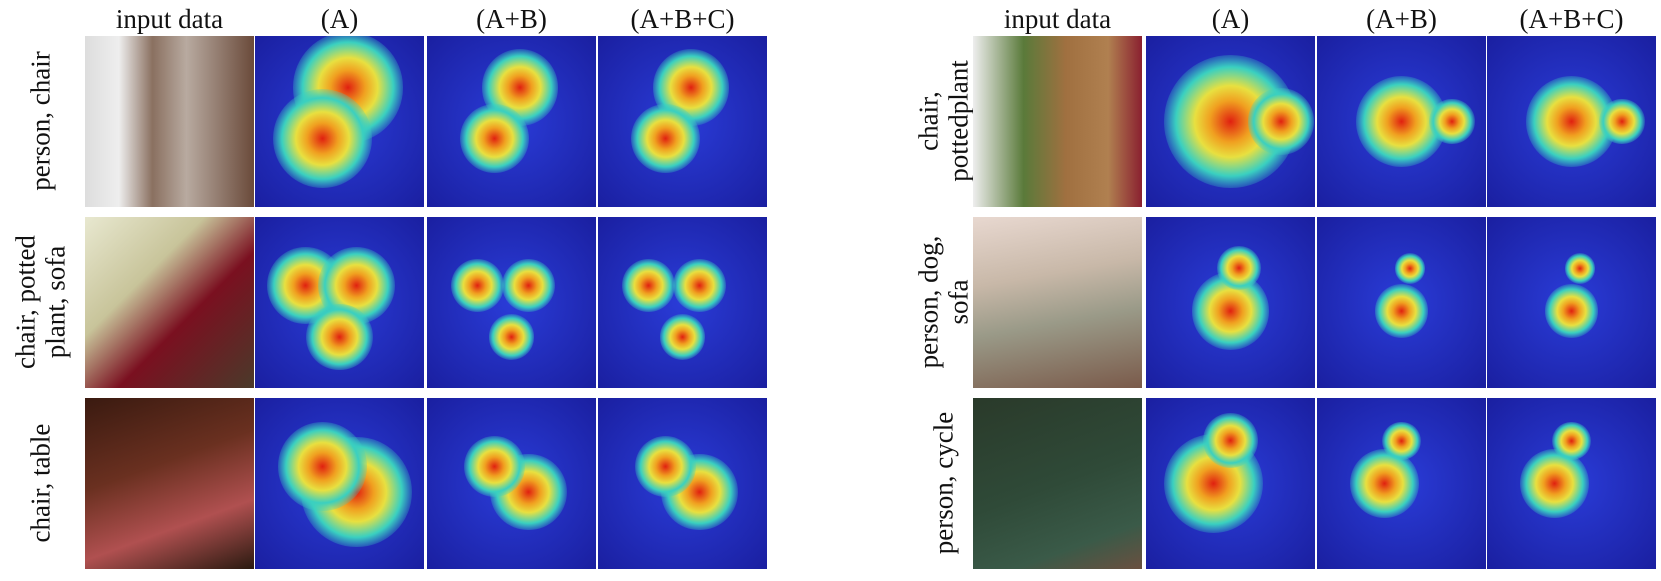  I want to click on row-label-line: chair, potted, so click(25, 302).